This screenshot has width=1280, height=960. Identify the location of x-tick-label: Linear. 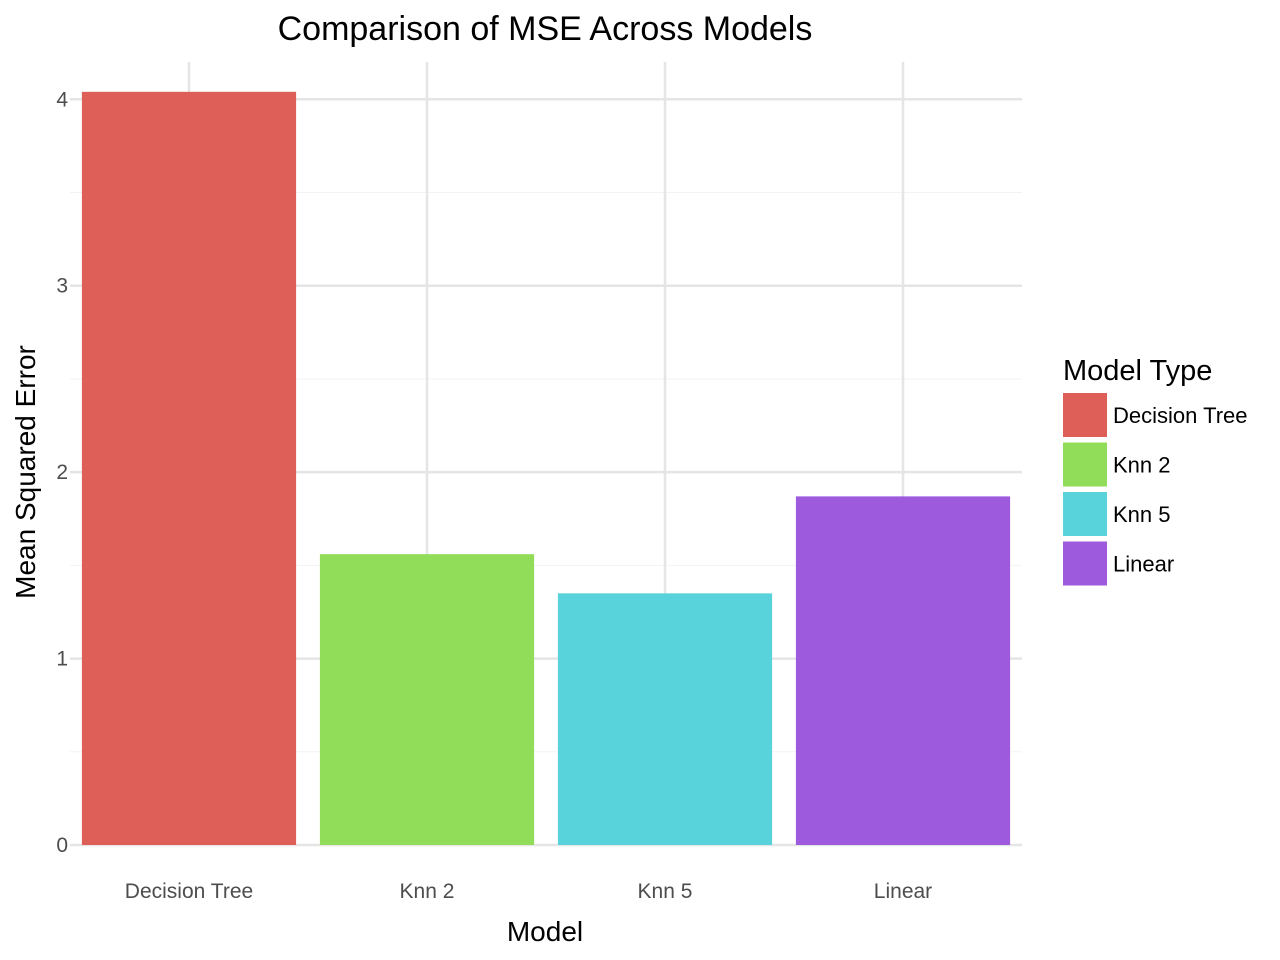
(903, 891).